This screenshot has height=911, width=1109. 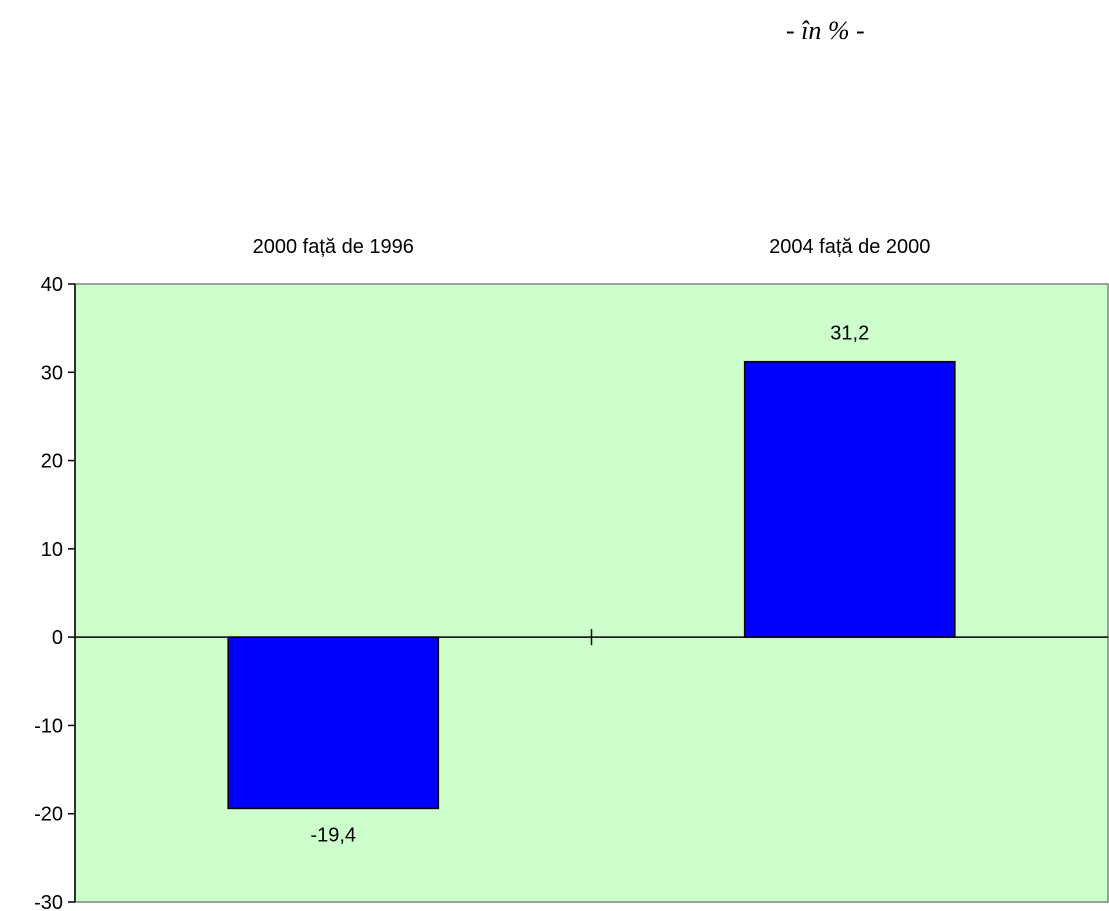 I want to click on data-label: 31,2, so click(x=849, y=334).